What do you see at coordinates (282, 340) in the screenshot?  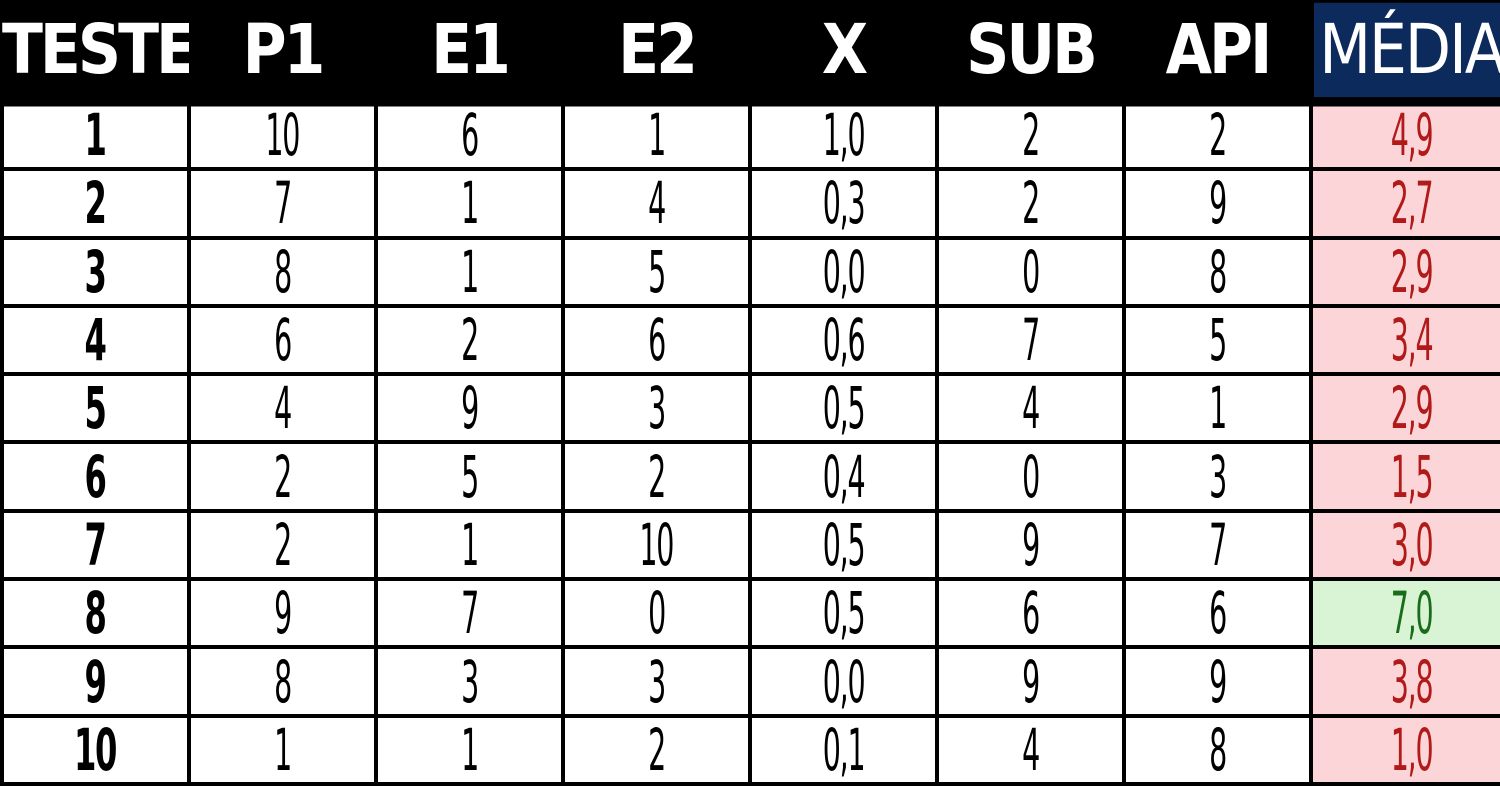 I see `cell-p1: 6` at bounding box center [282, 340].